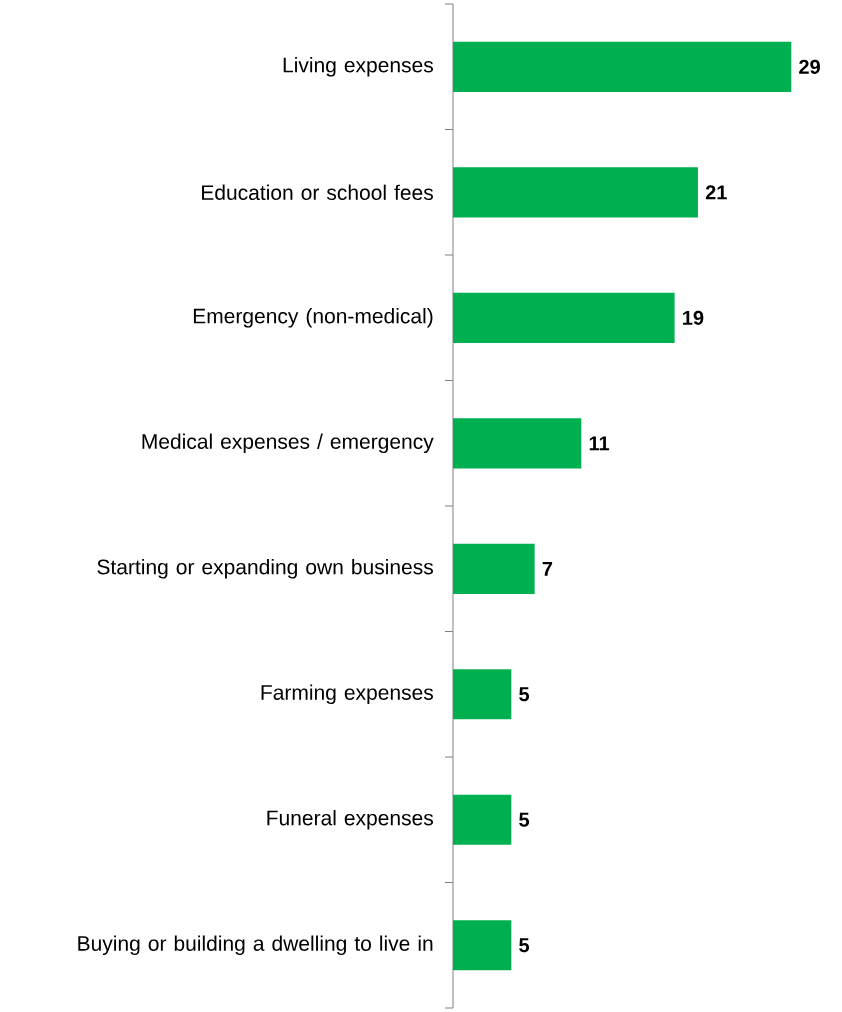 Image resolution: width=842 pixels, height=1012 pixels. I want to click on y-tick-label: Emergency (non-medical), so click(313, 318).